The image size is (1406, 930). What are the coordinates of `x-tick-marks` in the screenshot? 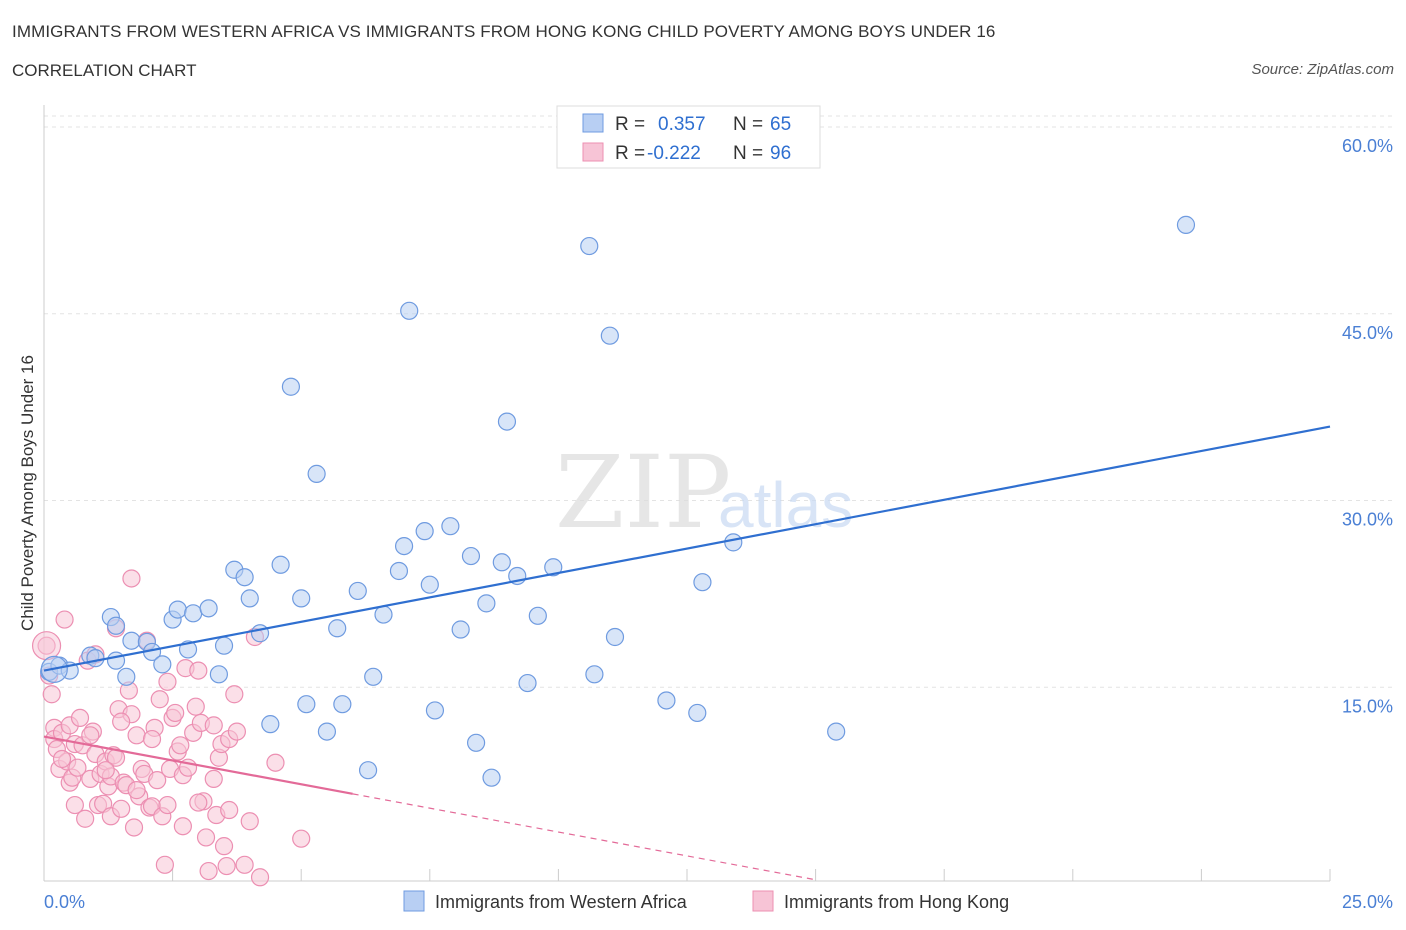 It's located at (687, 875).